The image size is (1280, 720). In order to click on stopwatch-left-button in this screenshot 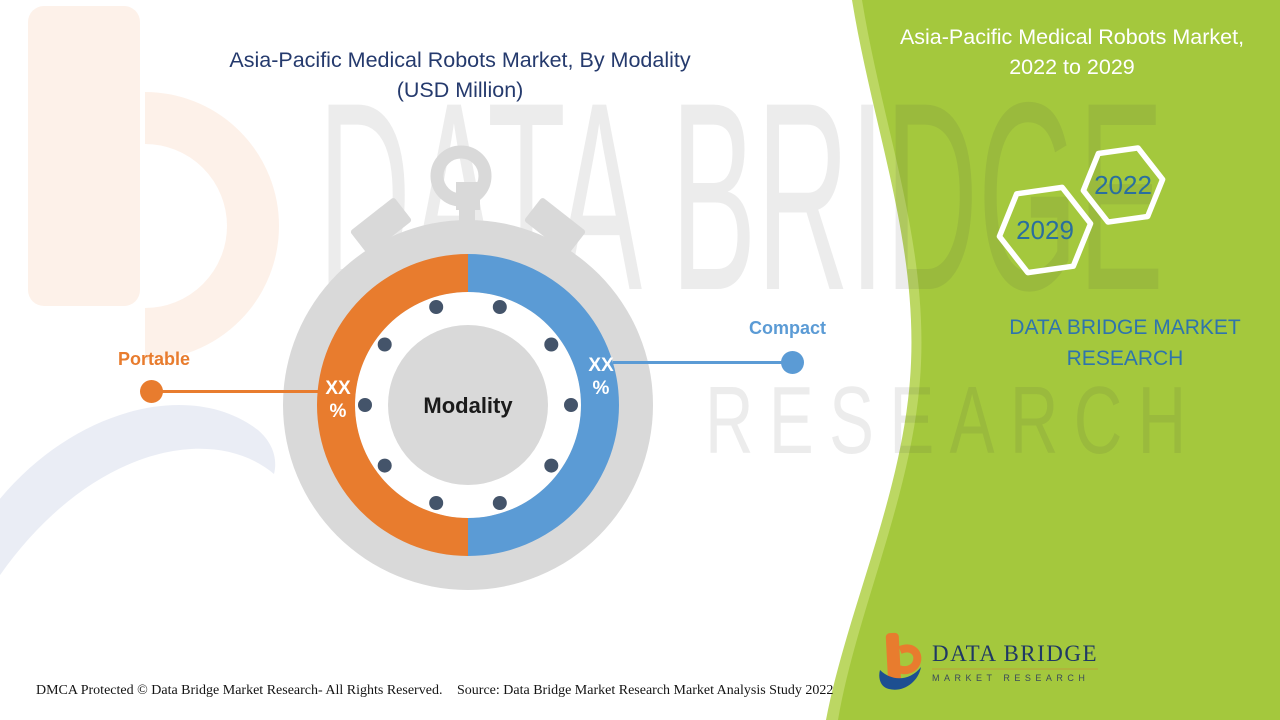, I will do `click(381, 226)`.